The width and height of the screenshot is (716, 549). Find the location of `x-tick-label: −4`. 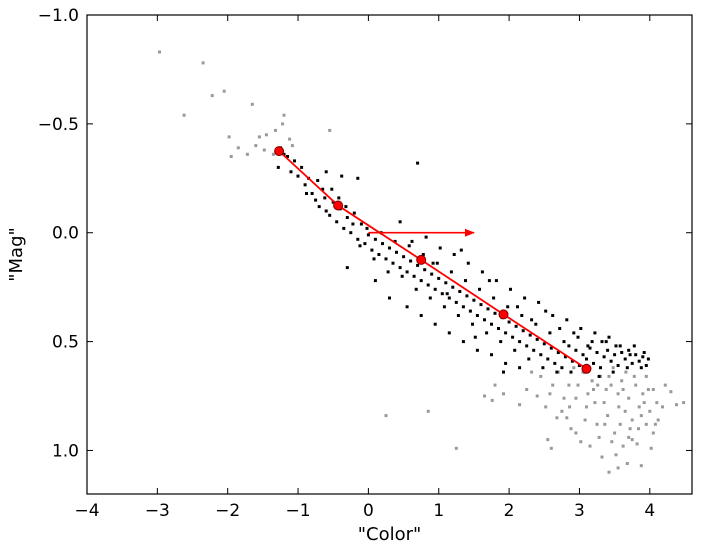

x-tick-label: −4 is located at coordinates (86, 511).